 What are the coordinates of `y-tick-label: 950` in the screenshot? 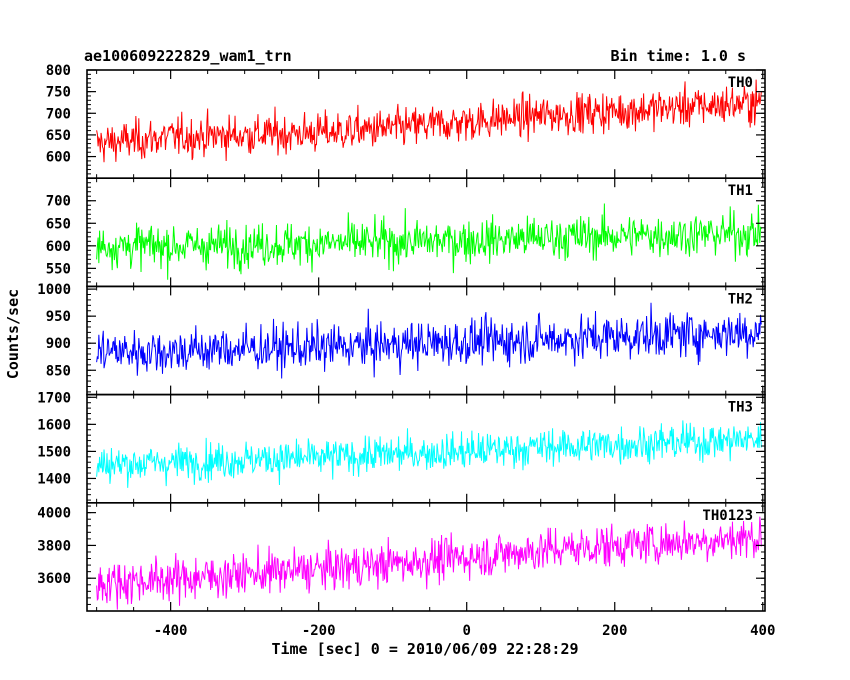 It's located at (58, 317).